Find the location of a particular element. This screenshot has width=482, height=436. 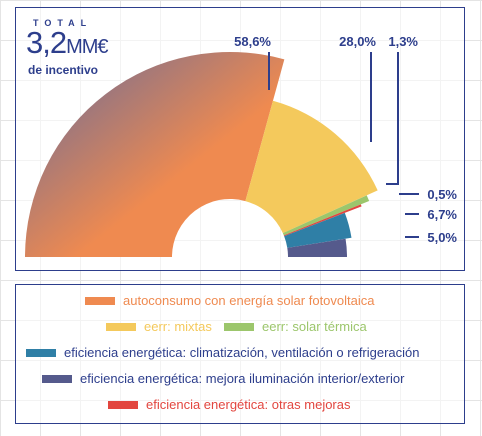

total-label: TOTAL is located at coordinates (63, 23).